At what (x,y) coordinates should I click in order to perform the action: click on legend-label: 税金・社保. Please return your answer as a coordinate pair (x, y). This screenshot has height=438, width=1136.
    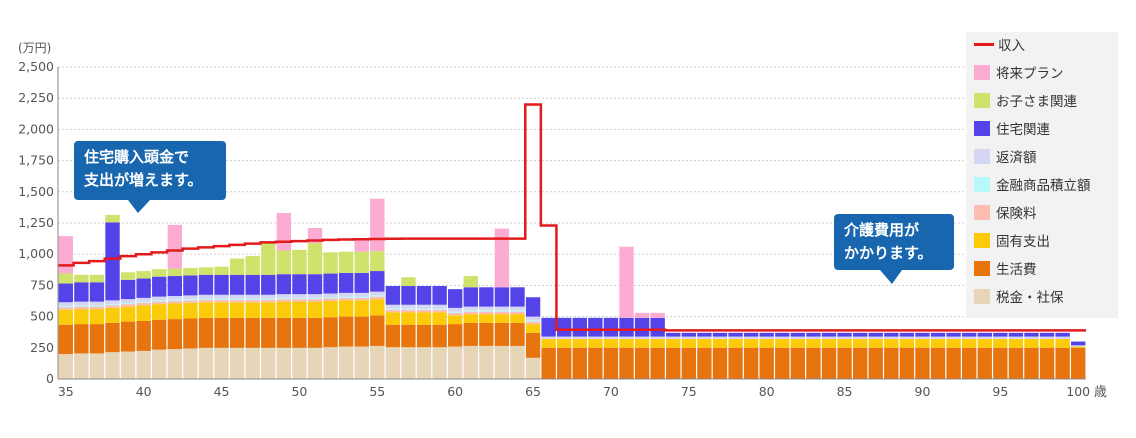
    Looking at the image, I should click on (1030, 298).